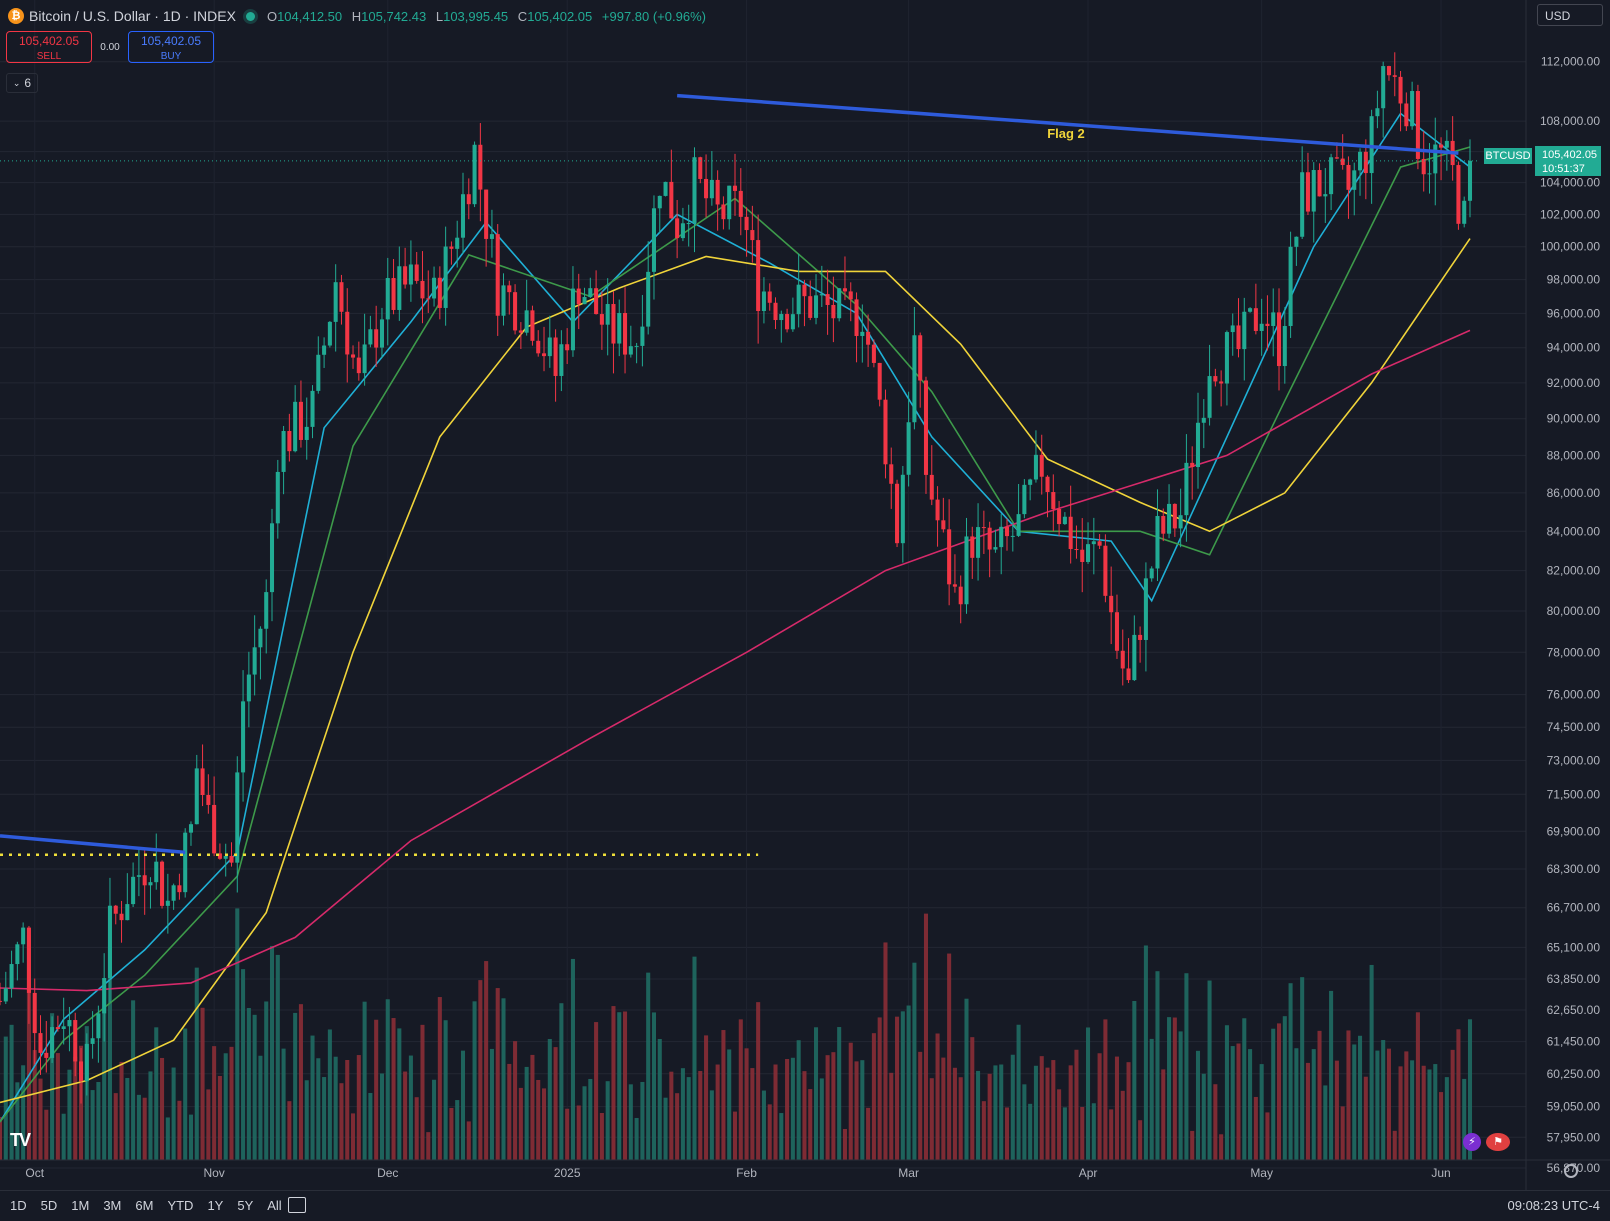 This screenshot has width=1610, height=1221. I want to click on indicators-toggle: ⌄ 6, so click(22, 83).